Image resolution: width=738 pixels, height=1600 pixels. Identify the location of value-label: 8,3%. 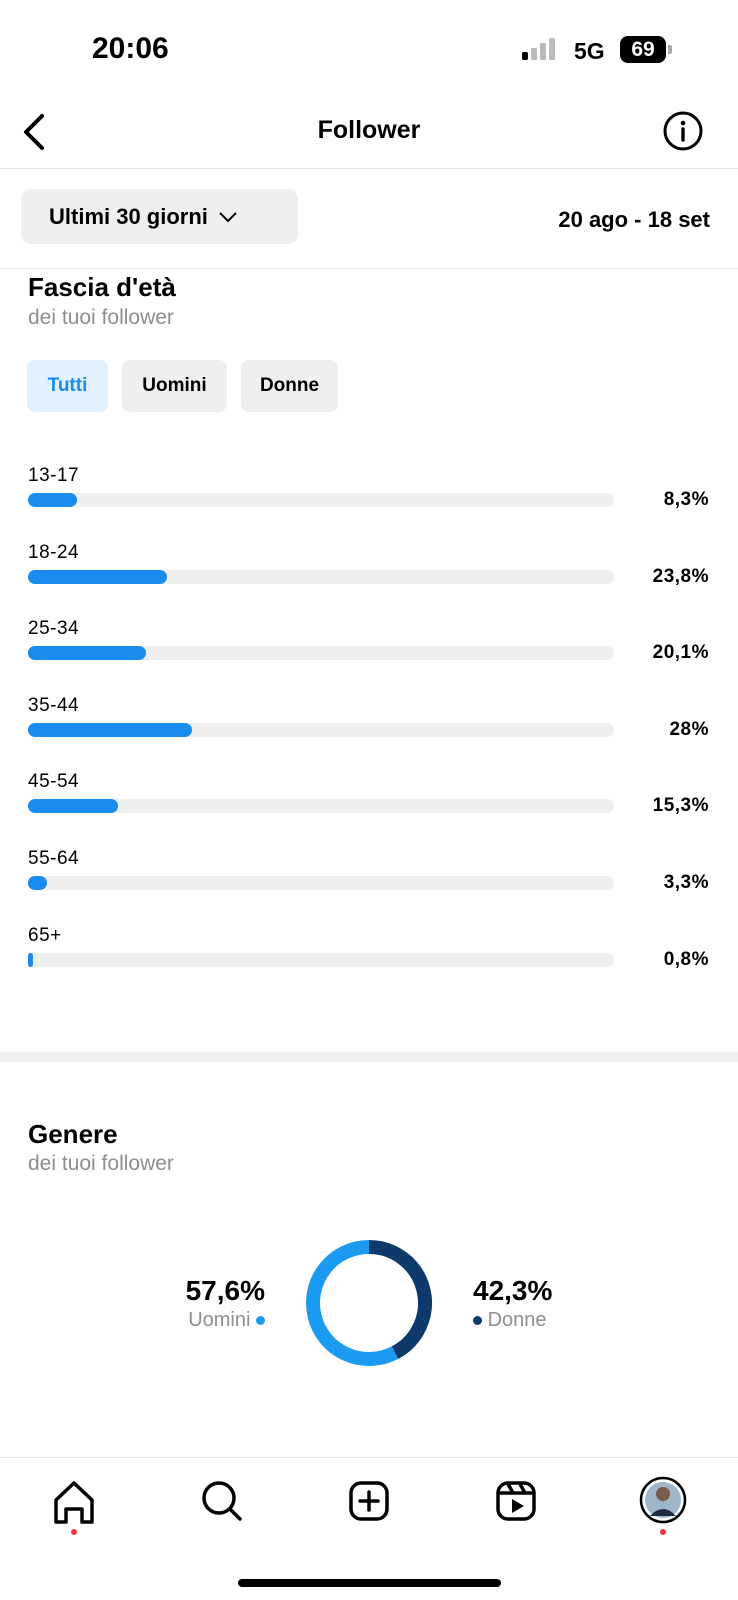
(686, 499).